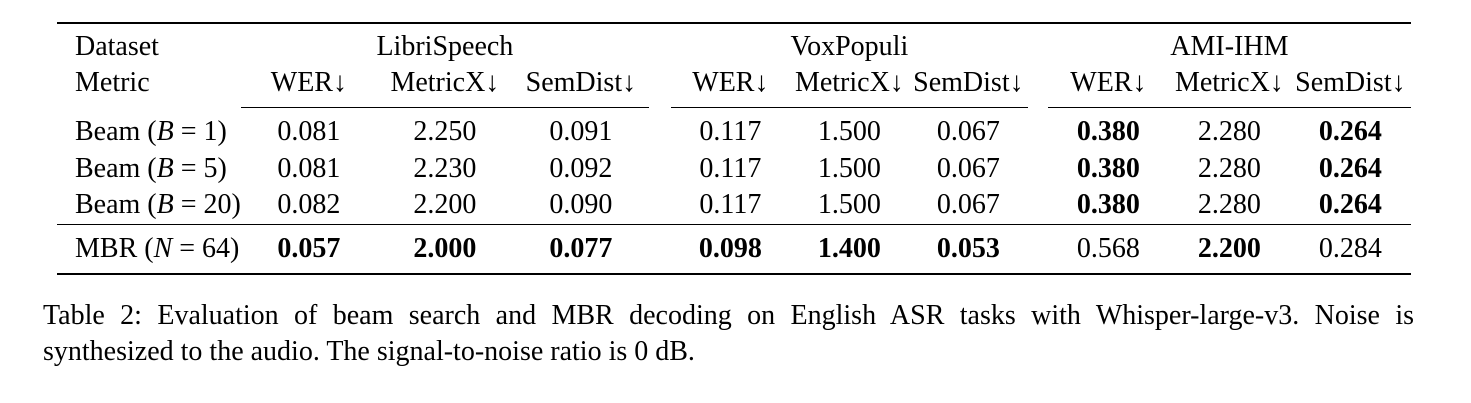 This screenshot has height=403, width=1471. What do you see at coordinates (581, 205) in the screenshot?
I see `value-cell: 0.090` at bounding box center [581, 205].